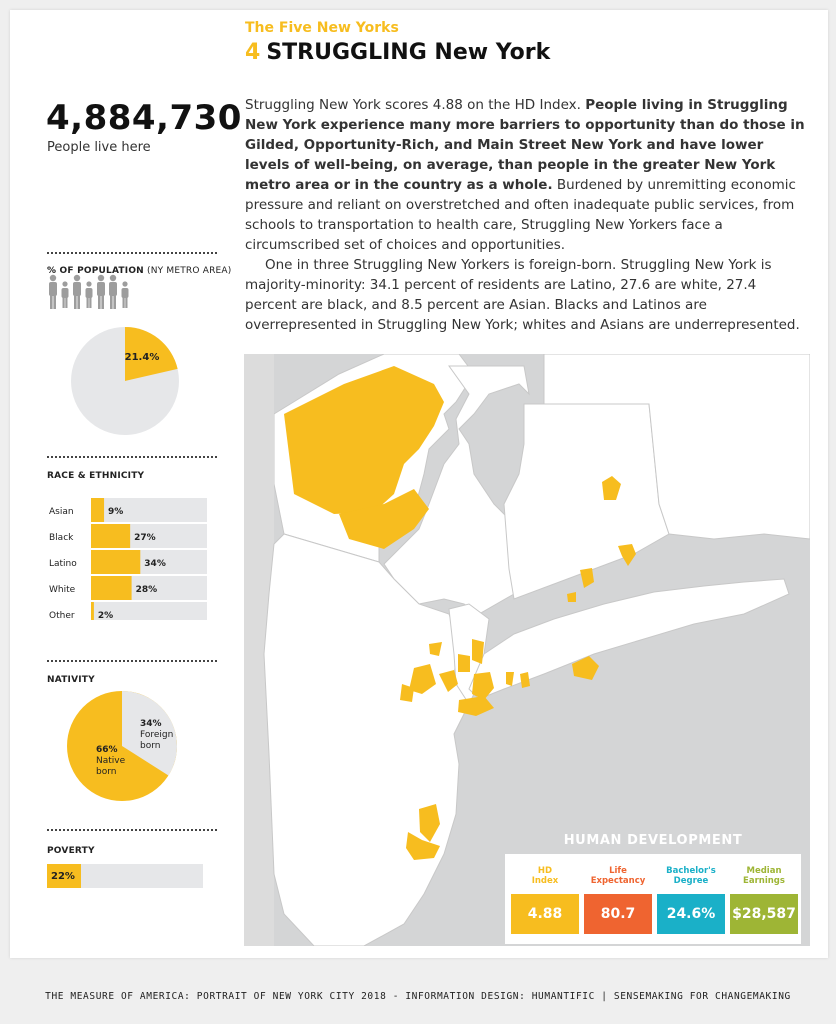  I want to click on hd-metric: Bachelor's Degree 24.6%, so click(691, 897).